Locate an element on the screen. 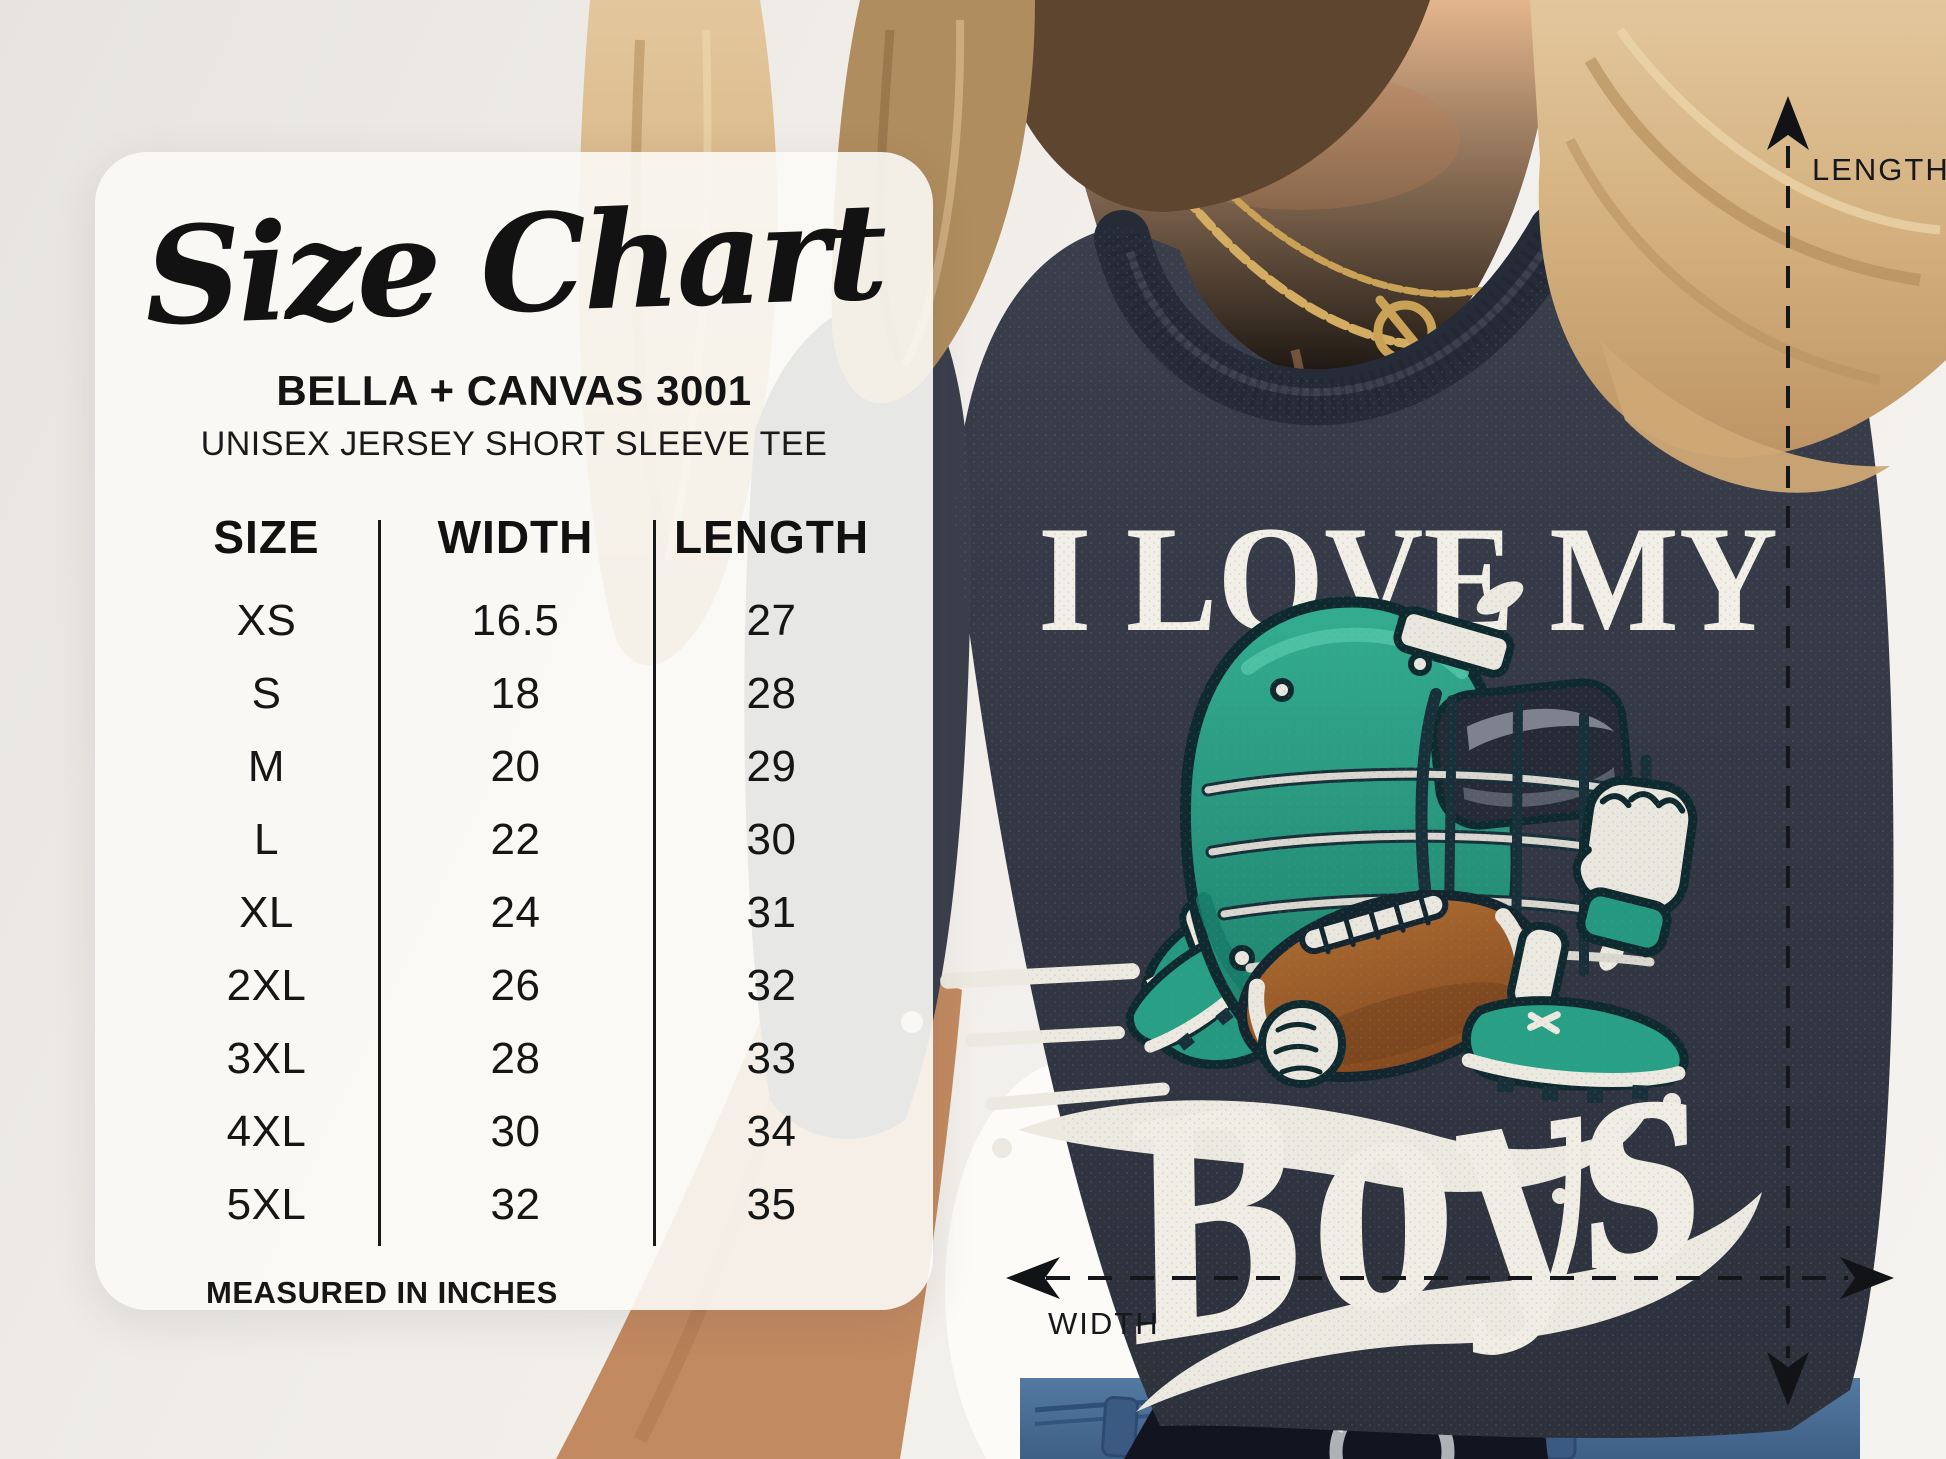  width-cell: 20 is located at coordinates (515, 766).